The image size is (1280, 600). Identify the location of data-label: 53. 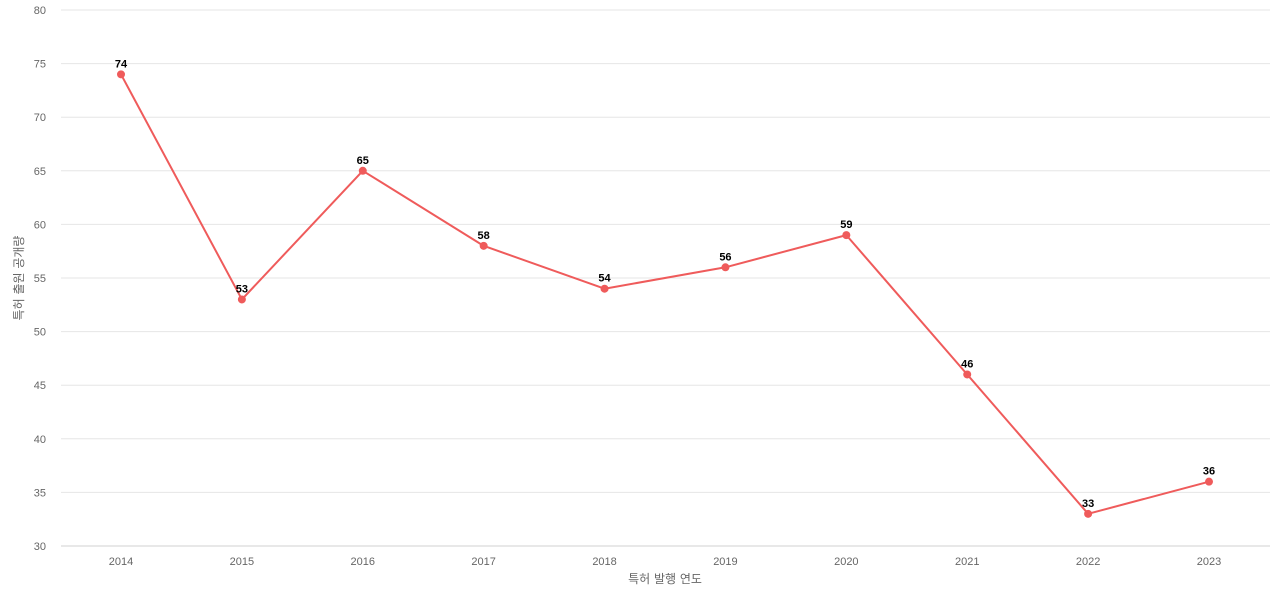
(242, 289).